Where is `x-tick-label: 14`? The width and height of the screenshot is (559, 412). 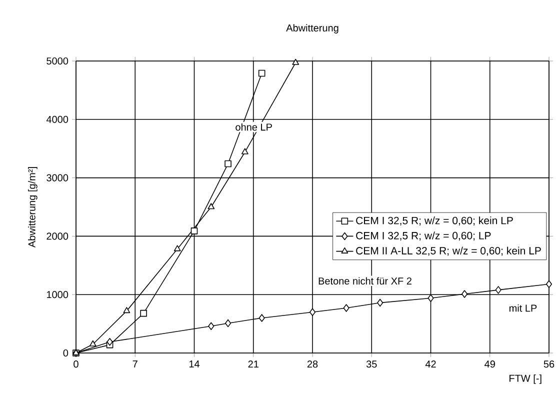
x-tick-label: 14 is located at coordinates (194, 364).